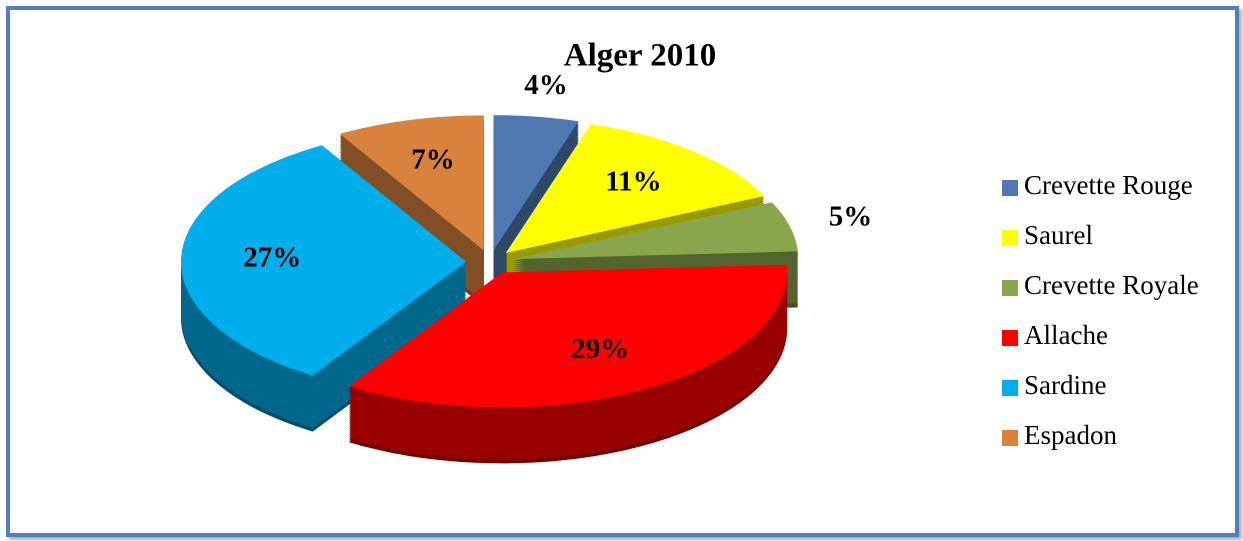 The height and width of the screenshot is (541, 1243). Describe the element at coordinates (640, 56) in the screenshot. I see `chart-title: Alger 2010` at that location.